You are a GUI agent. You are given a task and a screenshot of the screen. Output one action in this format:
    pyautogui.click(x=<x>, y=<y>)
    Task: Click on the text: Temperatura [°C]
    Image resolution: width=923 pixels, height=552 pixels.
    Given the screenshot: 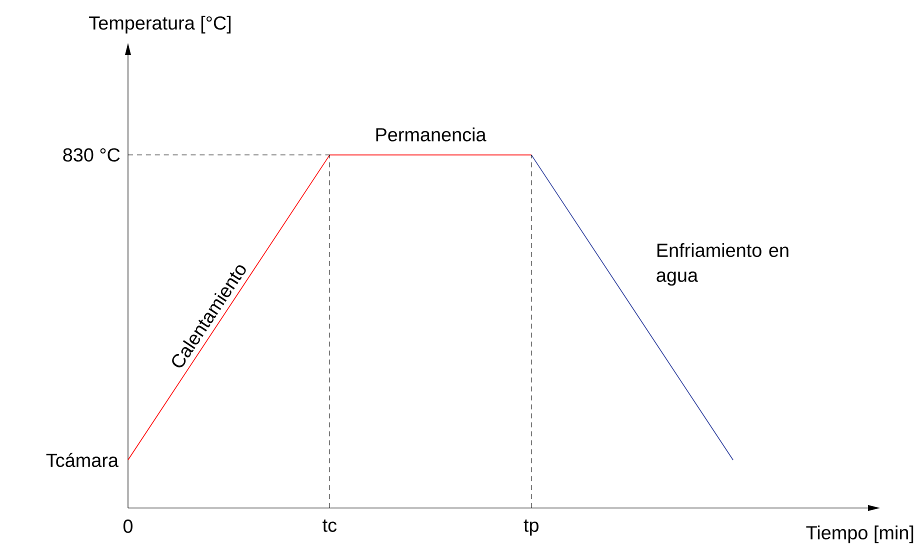 What is the action you would take?
    pyautogui.click(x=160, y=25)
    